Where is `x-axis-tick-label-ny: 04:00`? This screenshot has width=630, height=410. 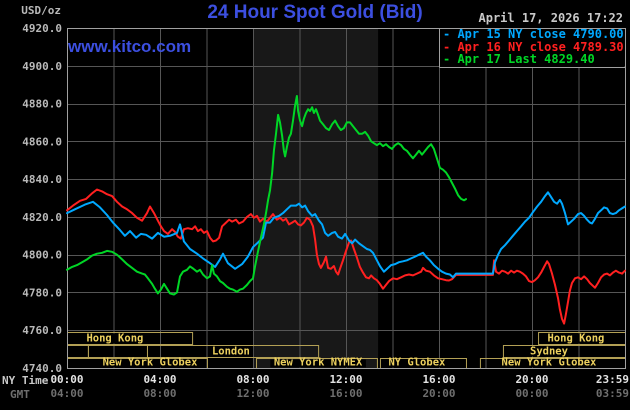 x-axis-tick-label-ny: 04:00 is located at coordinates (159, 379).